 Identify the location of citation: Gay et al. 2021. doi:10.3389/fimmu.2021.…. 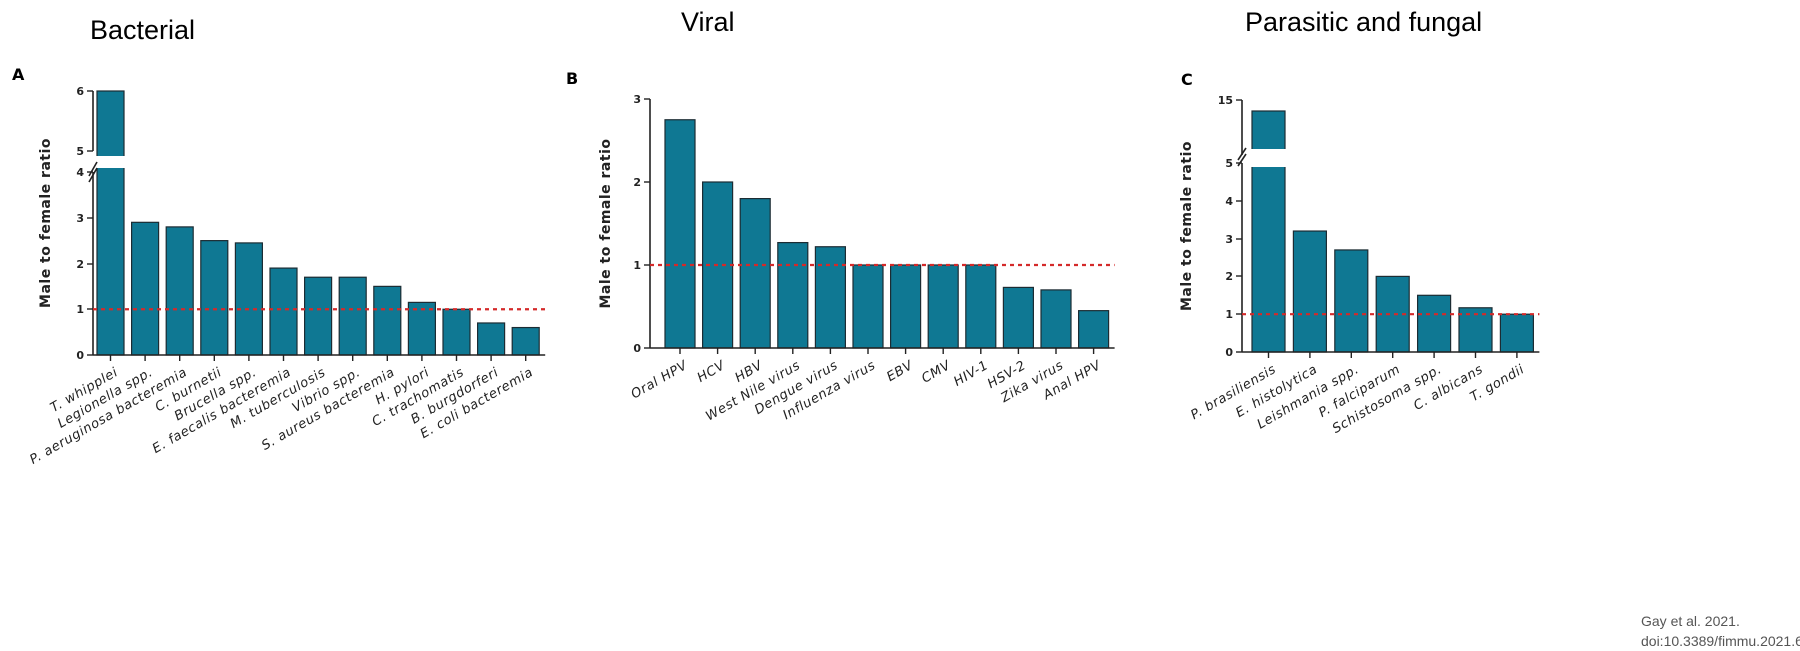
(1720, 631).